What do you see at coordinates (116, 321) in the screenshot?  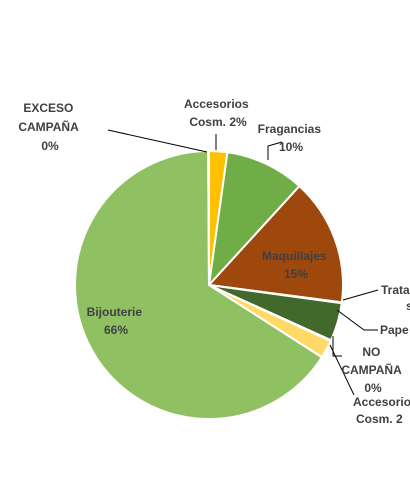 I see `label-bijouterie: Bijouterie 66%` at bounding box center [116, 321].